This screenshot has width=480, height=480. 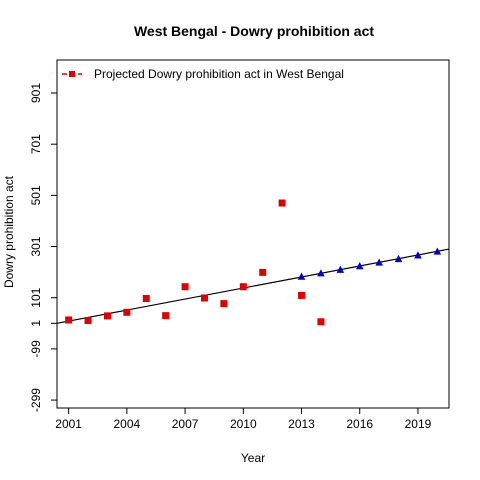 What do you see at coordinates (36, 297) in the screenshot?
I see `y-tick-label-101: 101` at bounding box center [36, 297].